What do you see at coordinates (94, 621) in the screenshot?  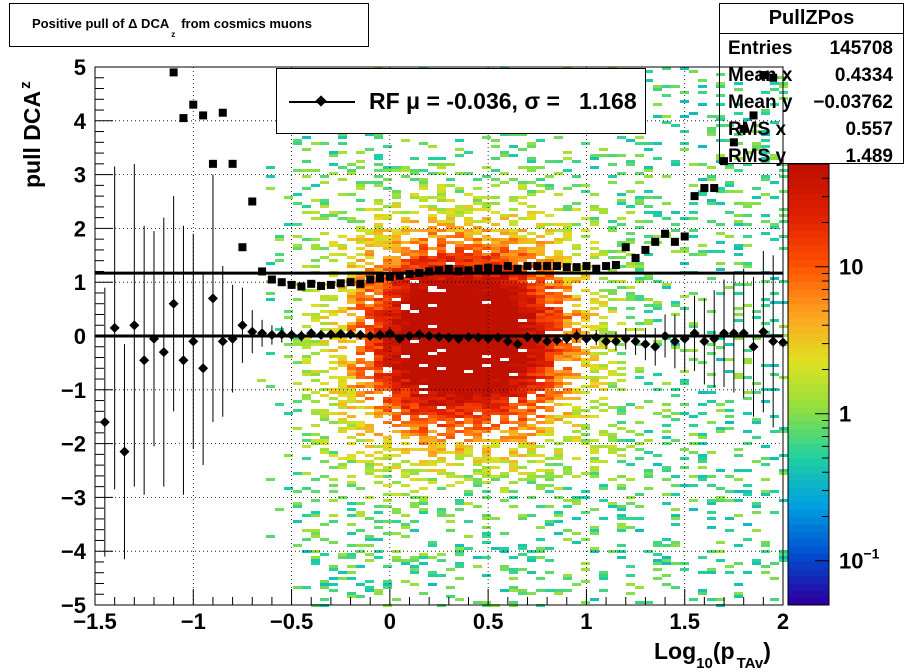 I see `x-tick-label: −1.5` at bounding box center [94, 621].